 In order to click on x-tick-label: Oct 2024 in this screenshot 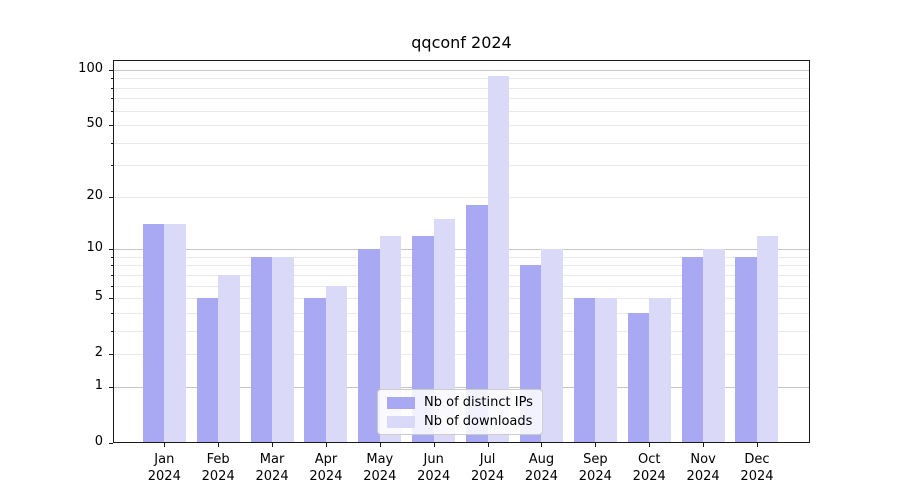, I will do `click(649, 468)`.